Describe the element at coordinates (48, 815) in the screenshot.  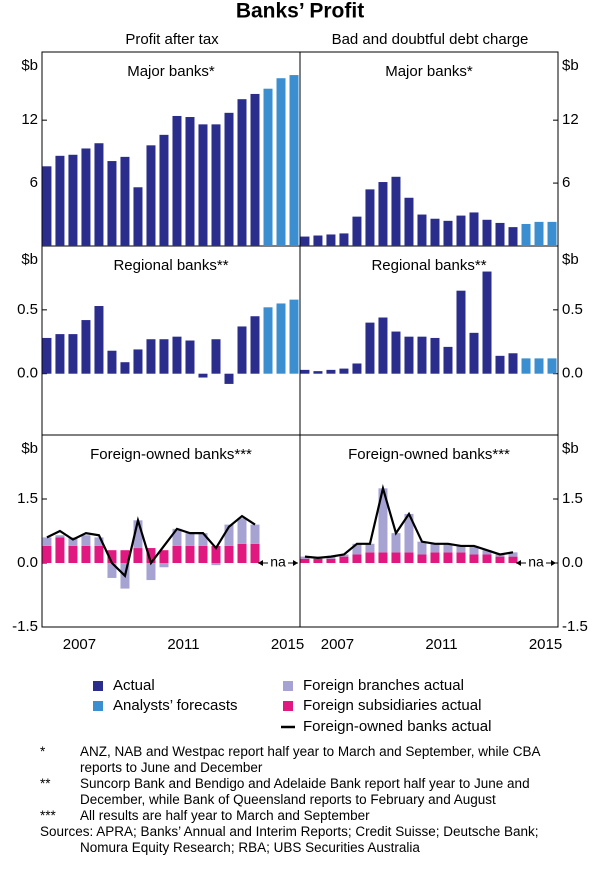
I see `note-marker: ***` at that location.